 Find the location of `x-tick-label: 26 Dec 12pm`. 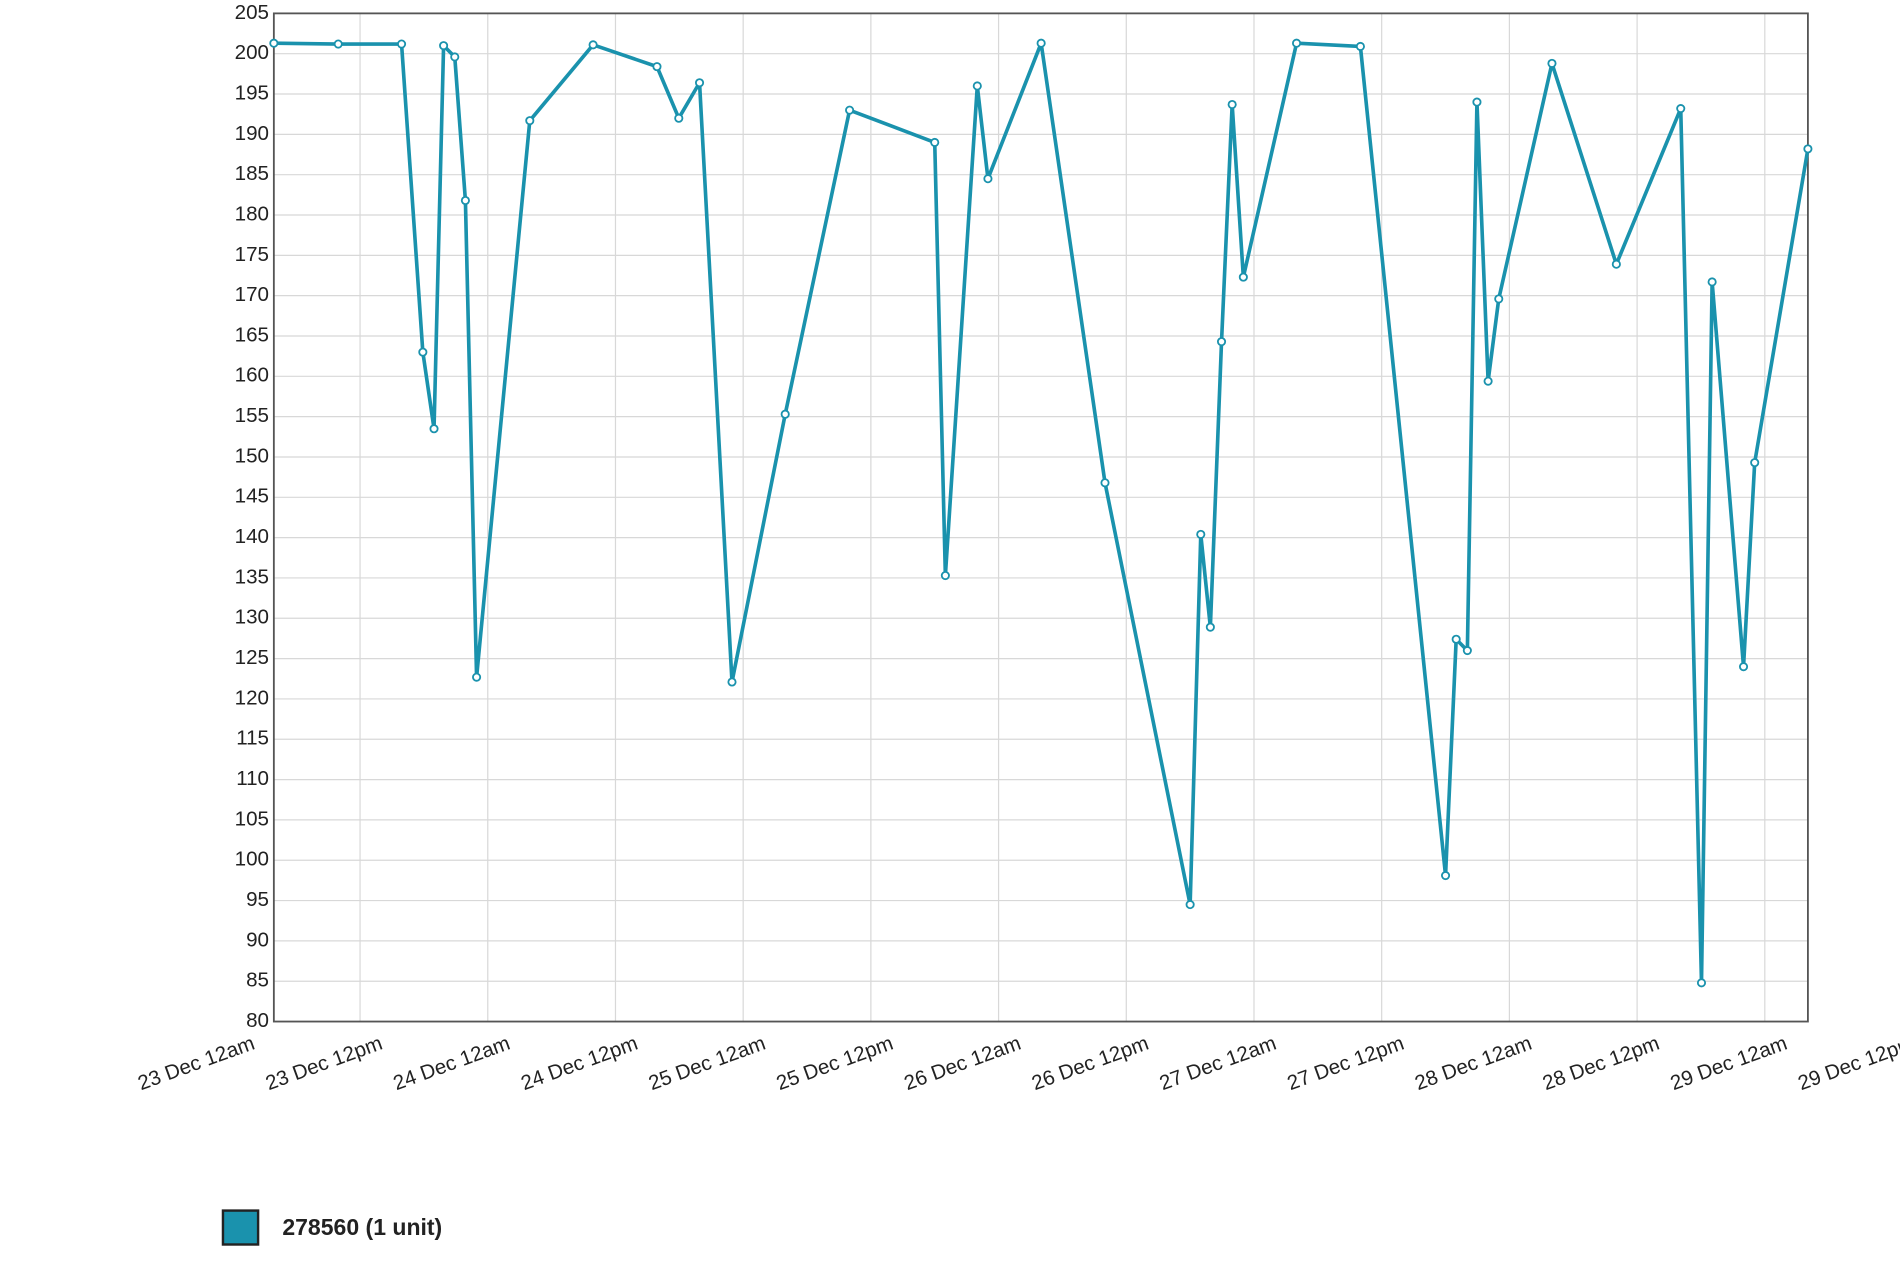

x-tick-label: 26 Dec 12pm is located at coordinates (1090, 1063).